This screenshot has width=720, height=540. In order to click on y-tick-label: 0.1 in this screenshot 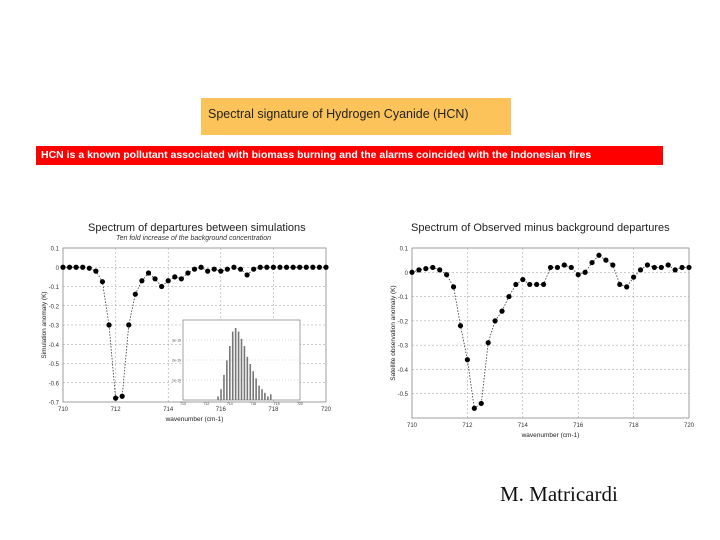, I will do `click(404, 250)`.